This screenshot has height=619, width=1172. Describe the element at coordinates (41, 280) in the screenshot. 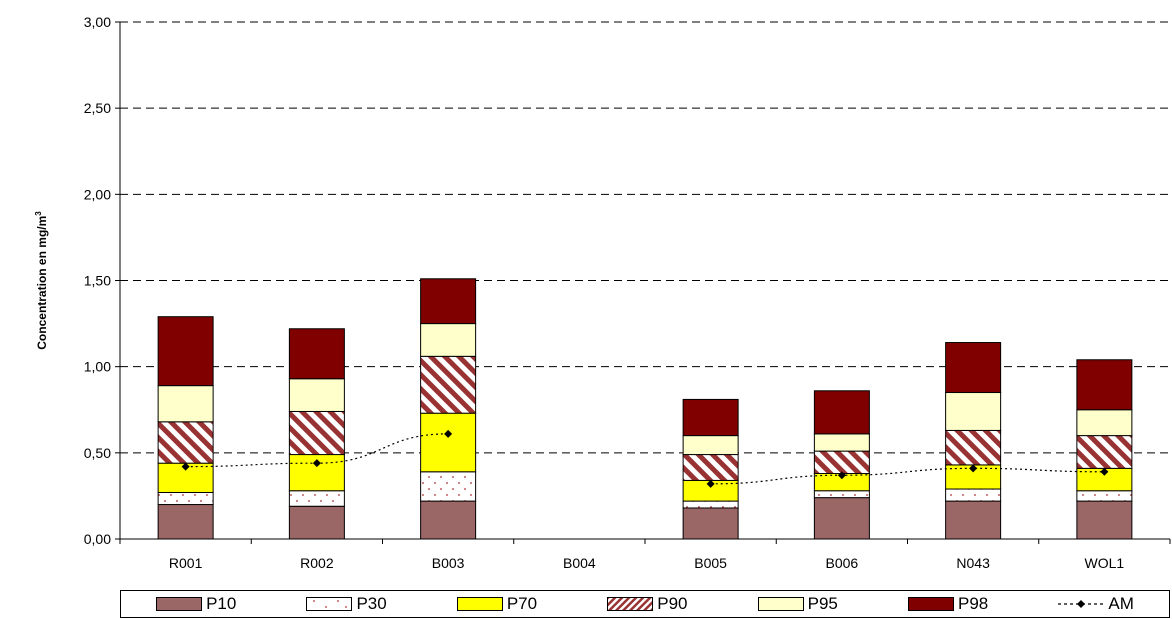

I see `y-axis-title: Concentration en mg/m3` at that location.